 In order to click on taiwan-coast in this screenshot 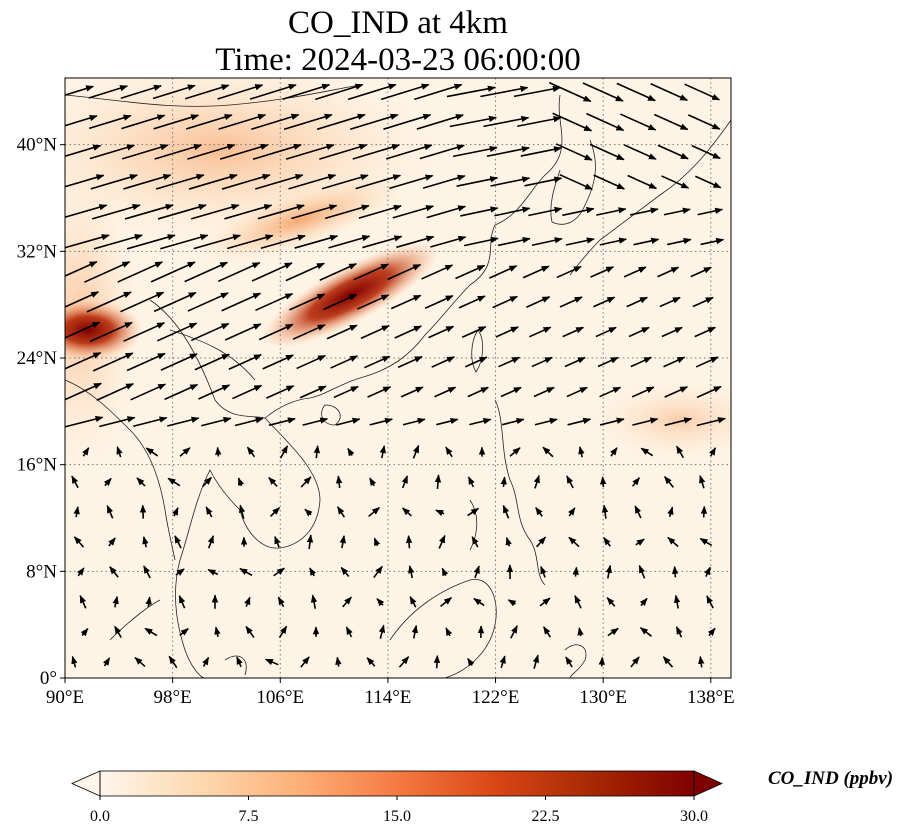, I will do `click(477, 351)`.